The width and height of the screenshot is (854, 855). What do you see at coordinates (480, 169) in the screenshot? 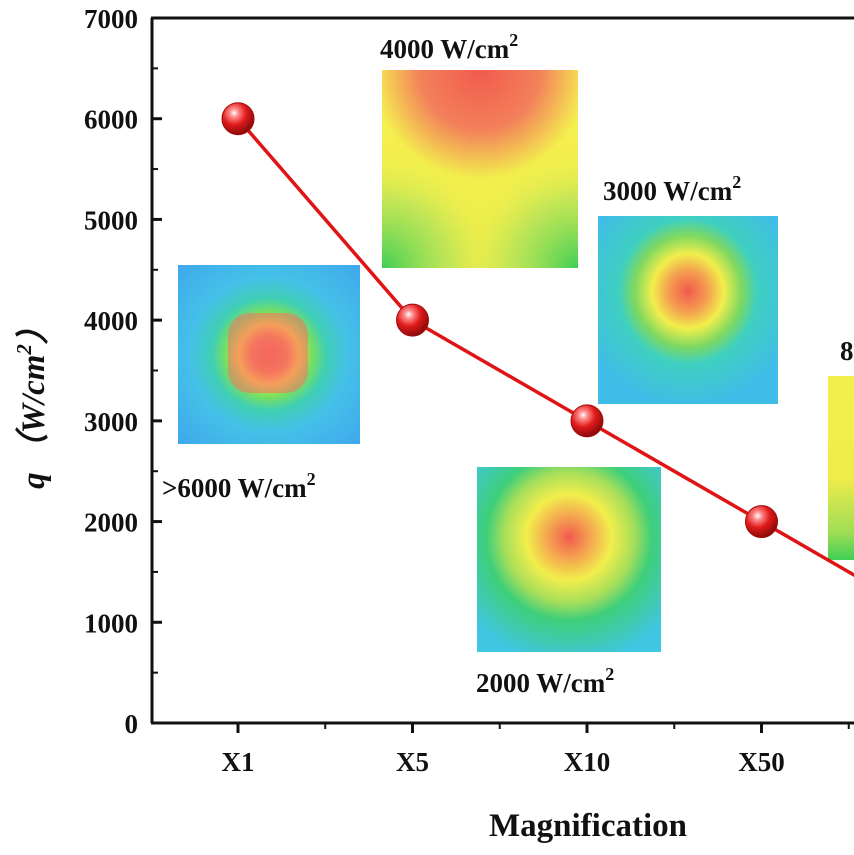
I see `heatmap-x5-hot` at bounding box center [480, 169].